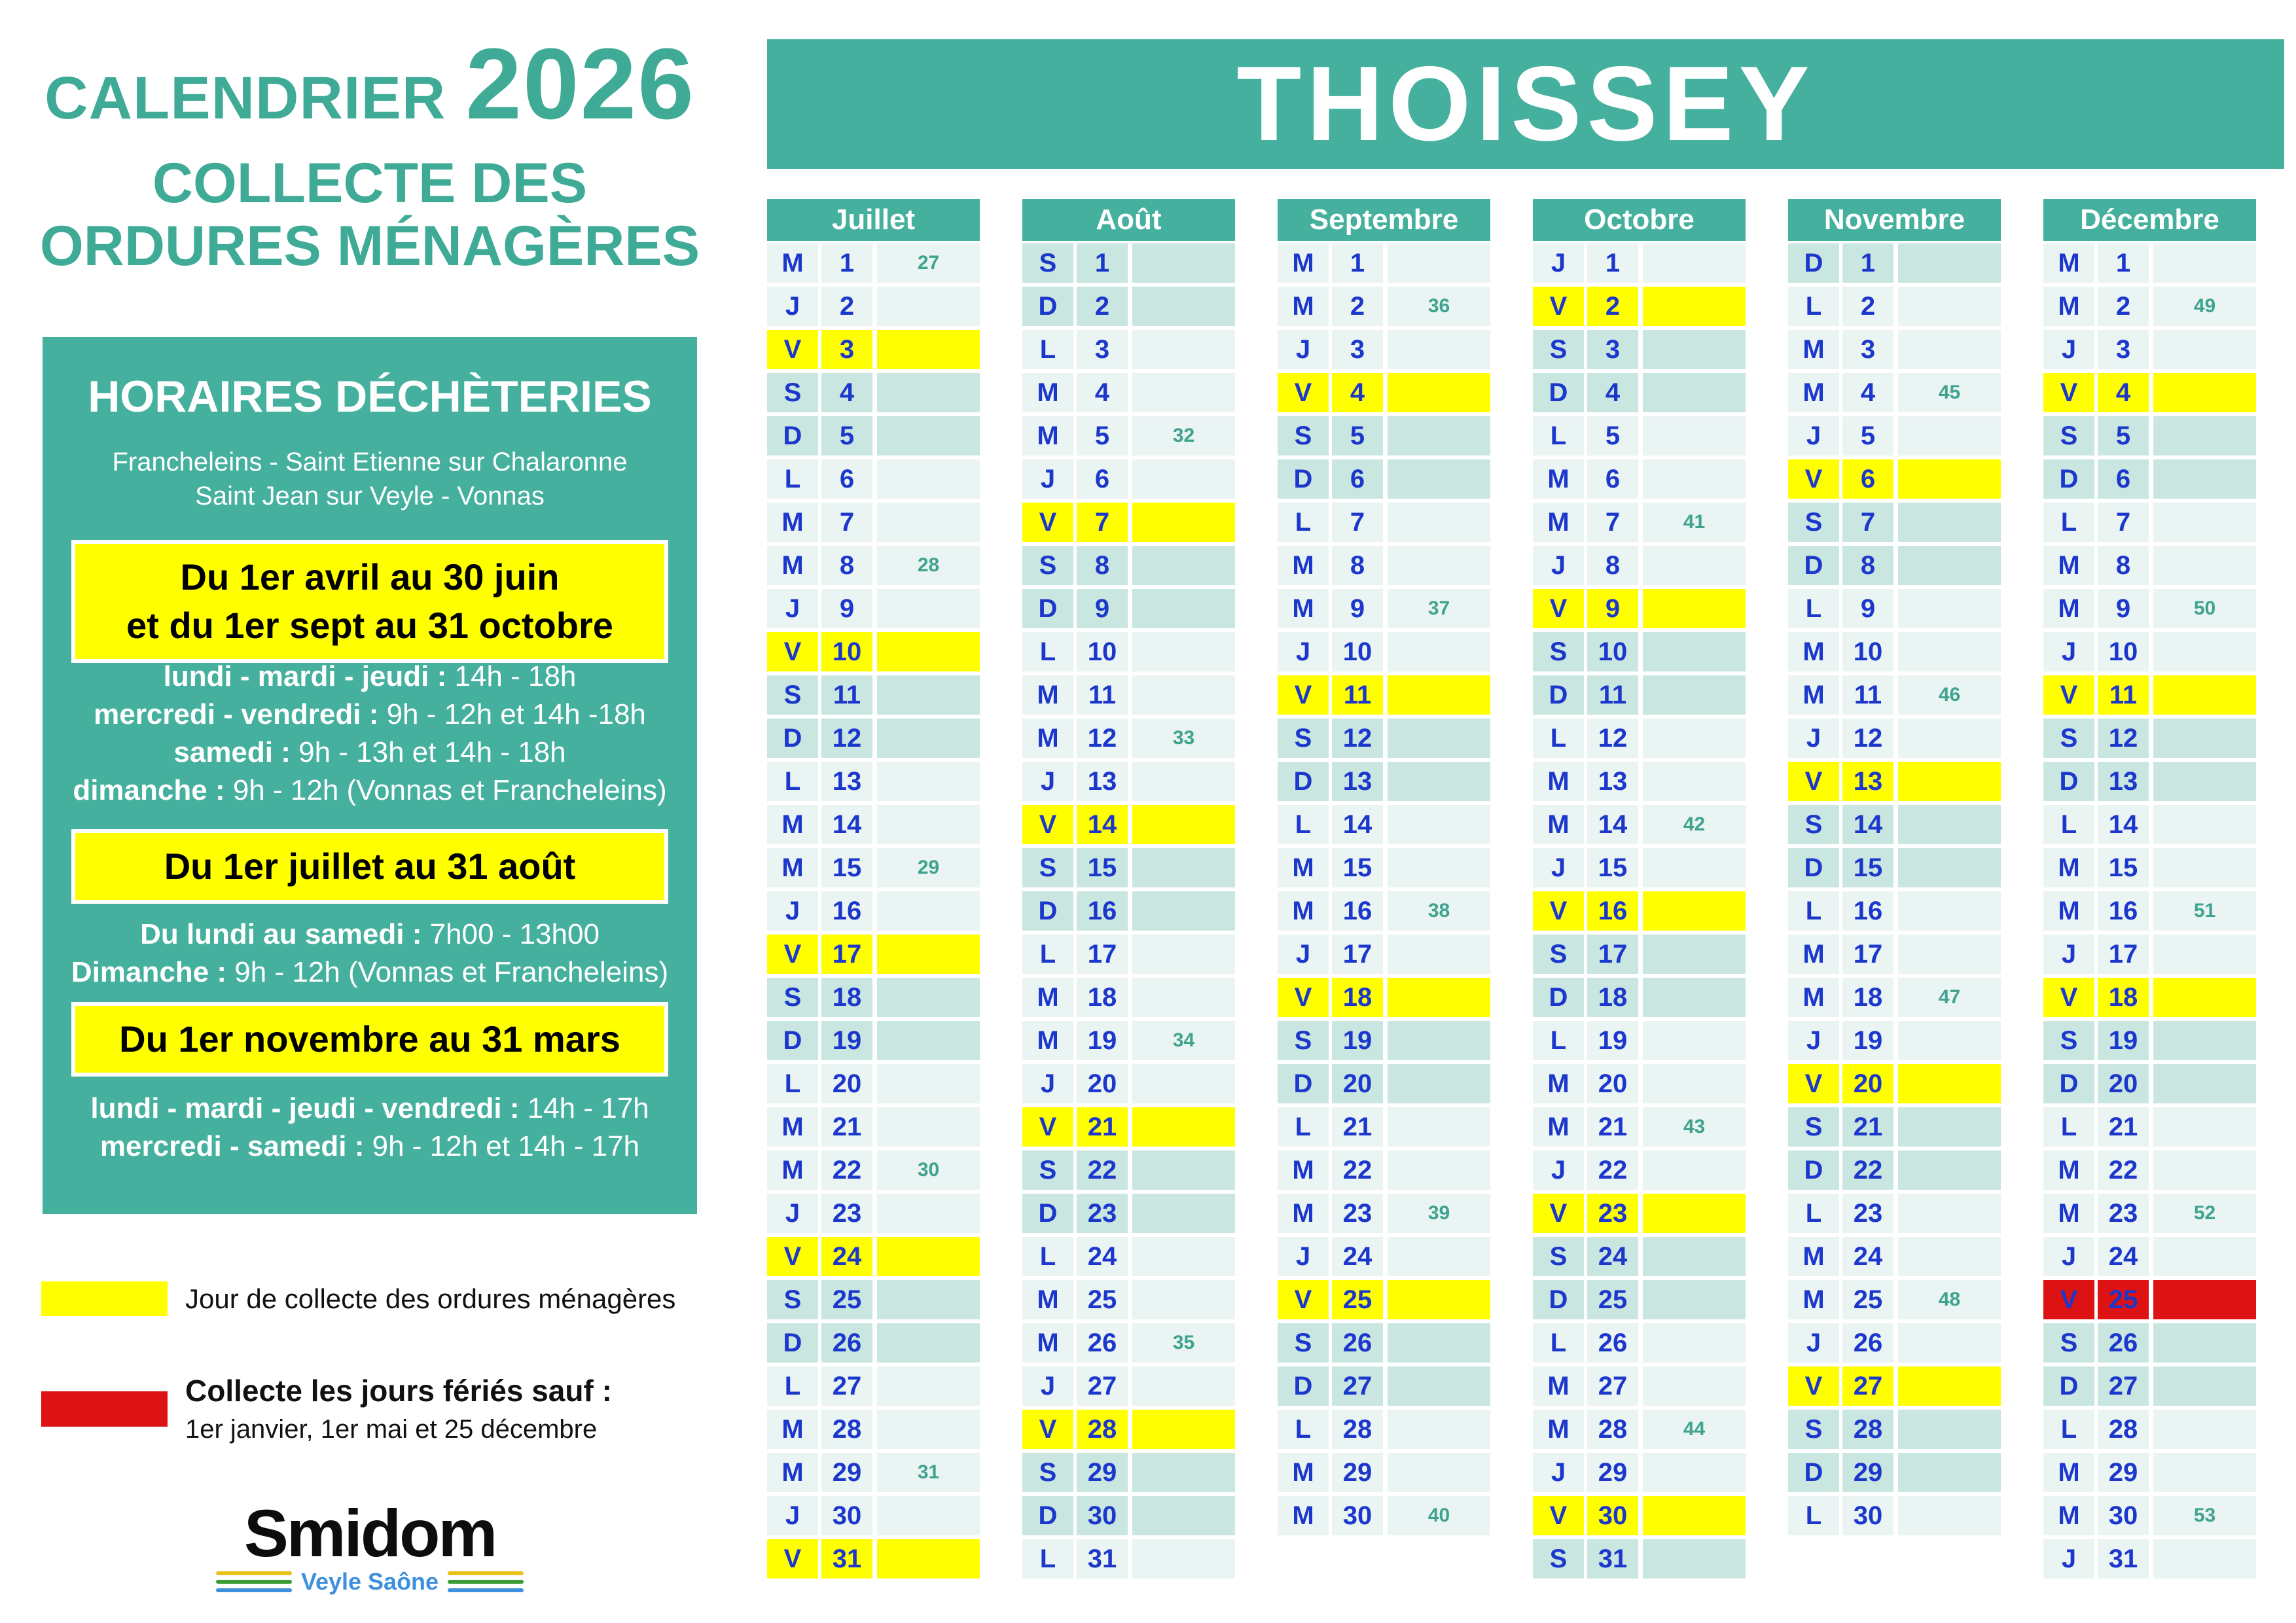 Image resolution: width=2296 pixels, height=1623 pixels. I want to click on day-number: 12, so click(1102, 738).